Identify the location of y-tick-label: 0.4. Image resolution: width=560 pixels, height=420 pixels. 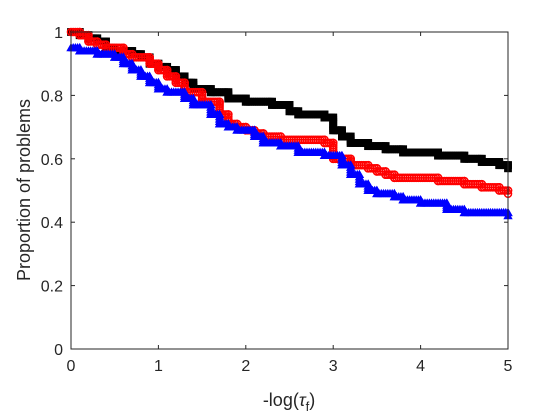
(52, 223).